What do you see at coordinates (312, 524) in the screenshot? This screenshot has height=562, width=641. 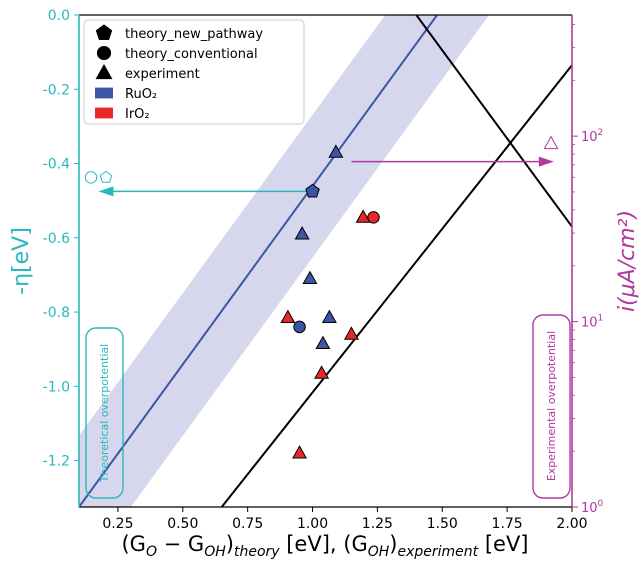 I see `x-tick-label: 1.00` at bounding box center [312, 524].